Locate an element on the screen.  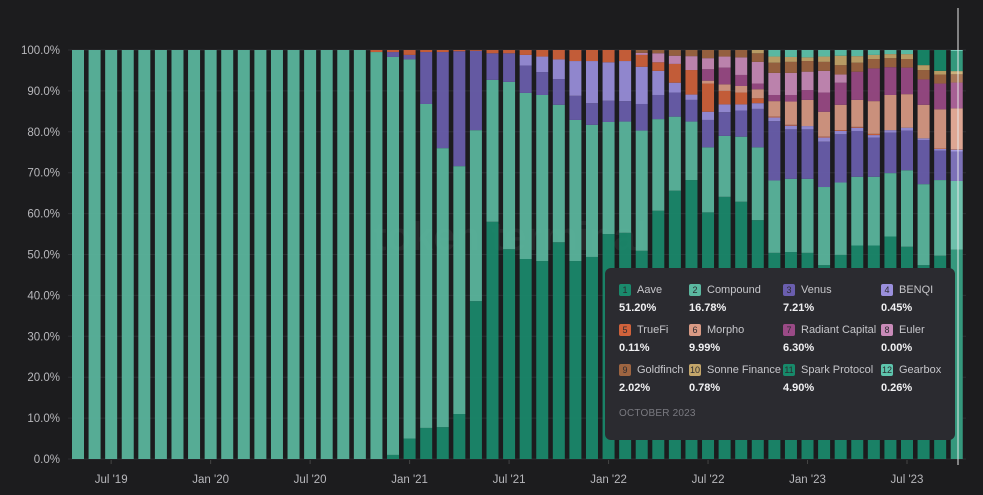
bar-segment-spark-protocol is located at coordinates (940, 60).